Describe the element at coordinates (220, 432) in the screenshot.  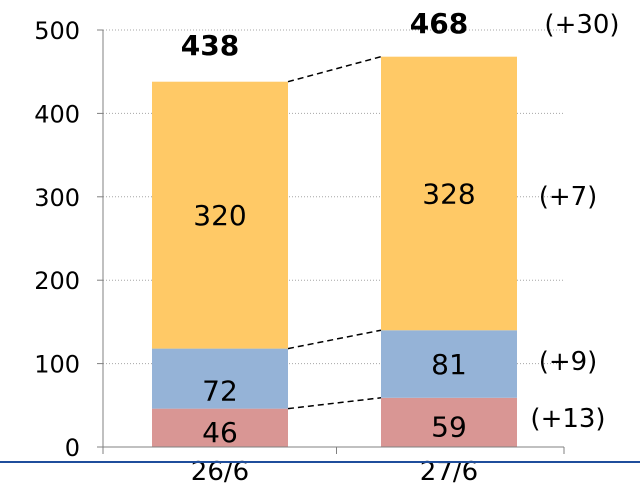
I see `segment-value-label-0-0: 46` at that location.